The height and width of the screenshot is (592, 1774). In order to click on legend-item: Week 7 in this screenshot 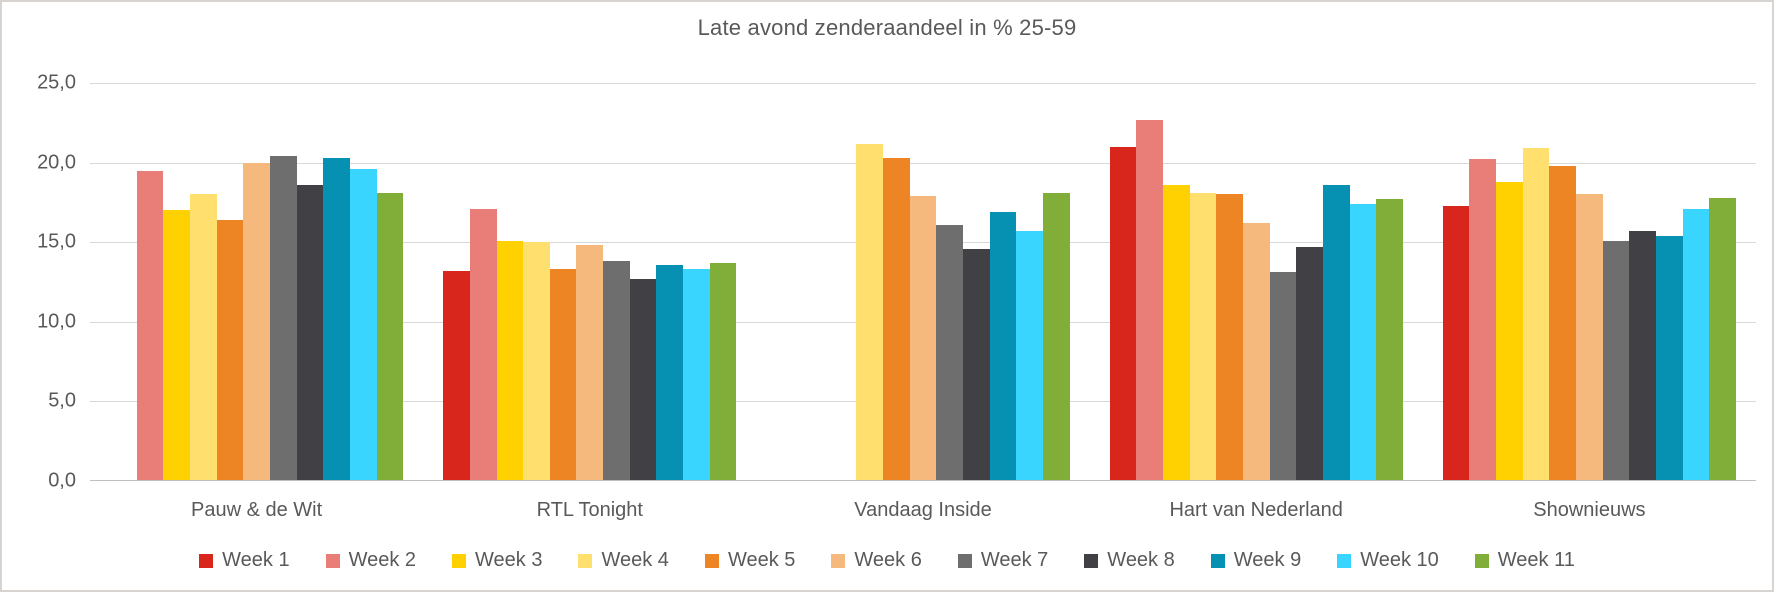, I will do `click(1003, 560)`.